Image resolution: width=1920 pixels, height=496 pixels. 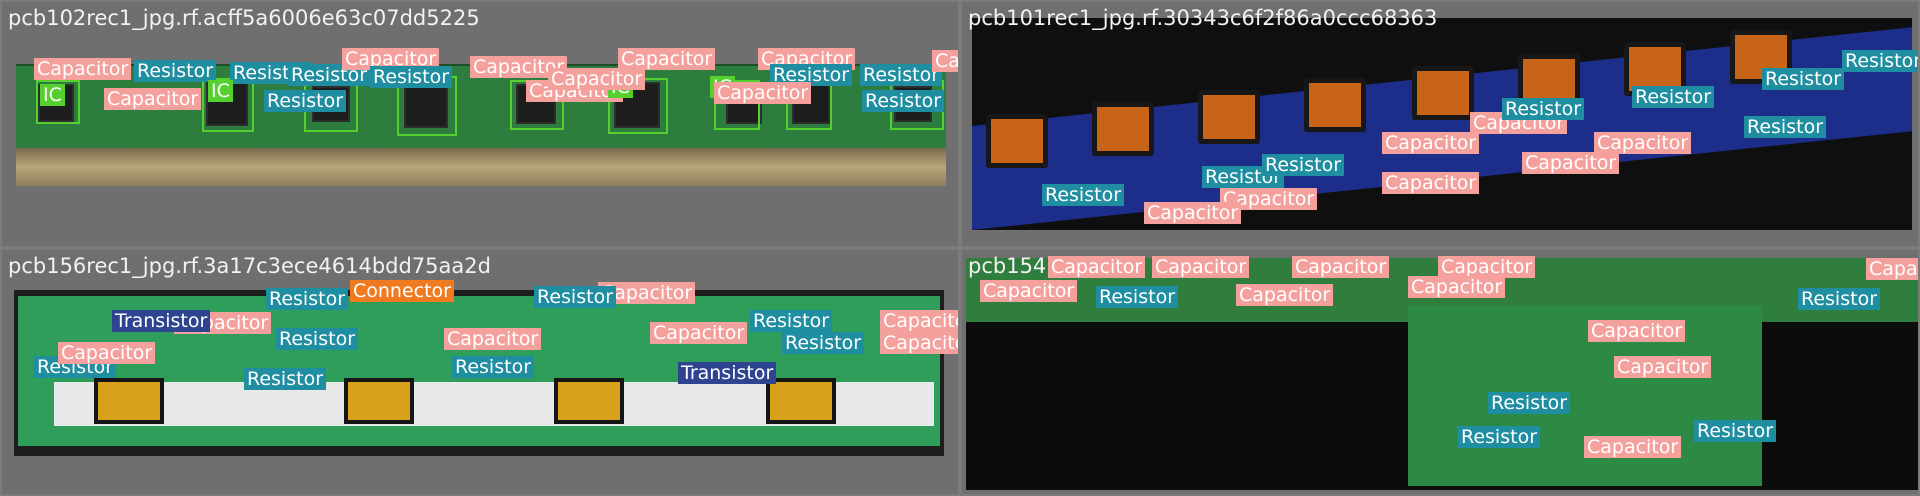 What do you see at coordinates (249, 266) in the screenshot?
I see `panel-title: pcb156rec1_jpg.rf.3a17c3ece4614bdd75aa2d` at bounding box center [249, 266].